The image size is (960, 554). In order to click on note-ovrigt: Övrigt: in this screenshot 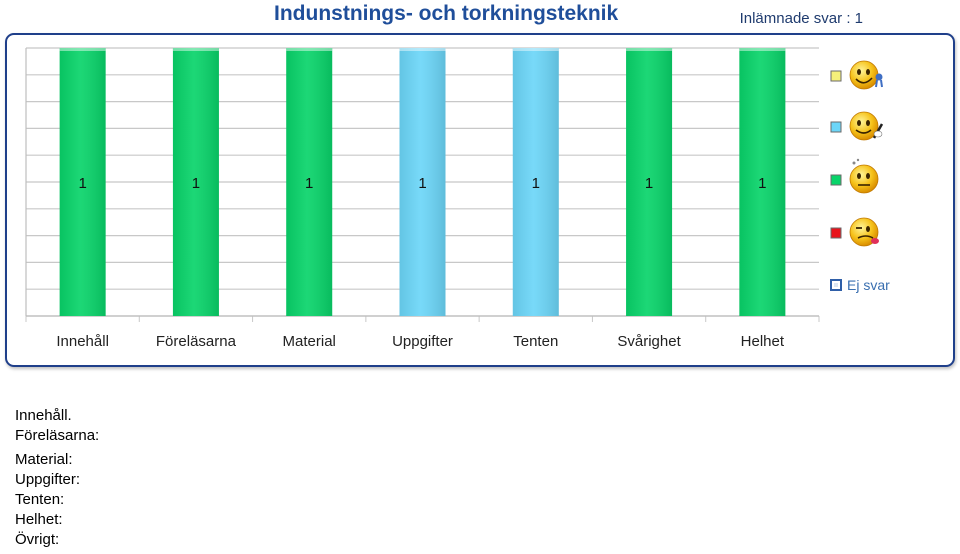, I will do `click(37, 539)`.